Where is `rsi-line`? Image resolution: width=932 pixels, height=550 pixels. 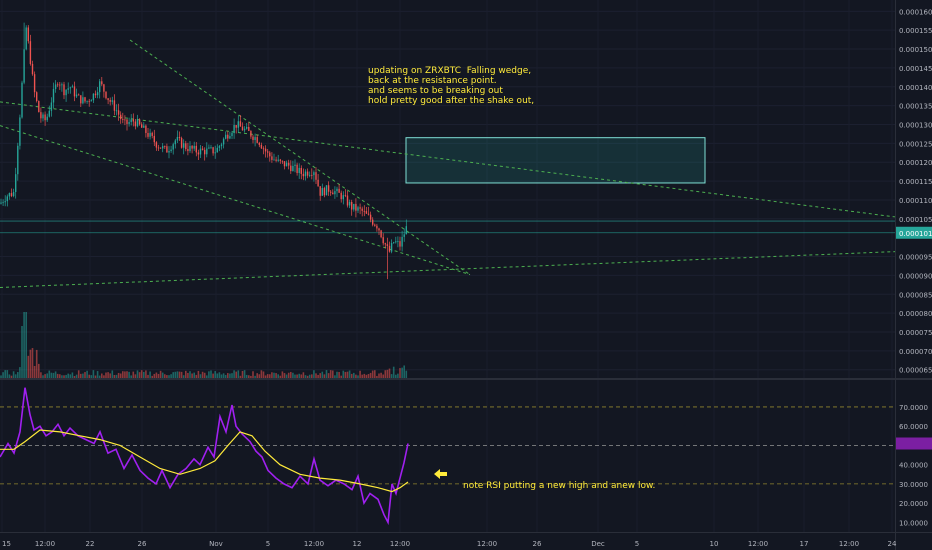
rsi-line is located at coordinates (204, 456).